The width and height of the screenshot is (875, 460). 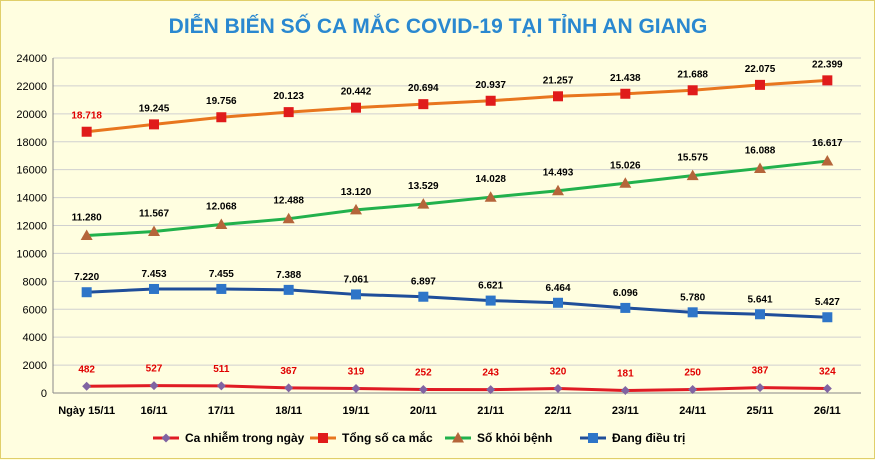 I want to click on data-label: 5.780, so click(x=692, y=297).